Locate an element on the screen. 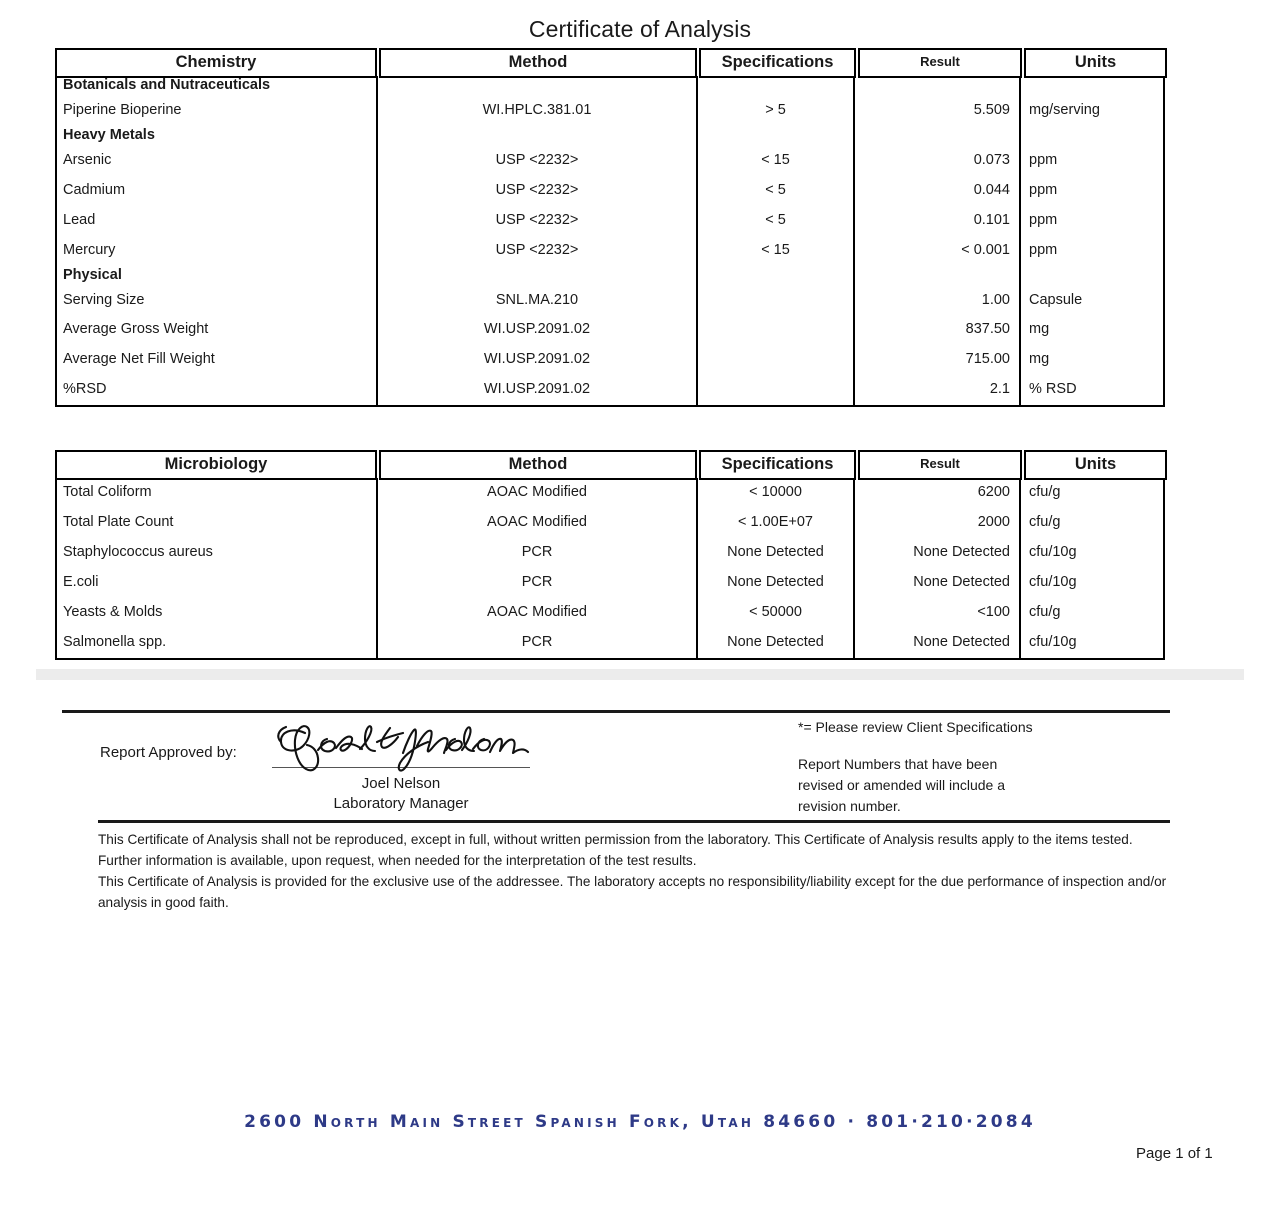 The height and width of the screenshot is (1211, 1280). cell-method: SNL.MA.210 is located at coordinates (536, 300).